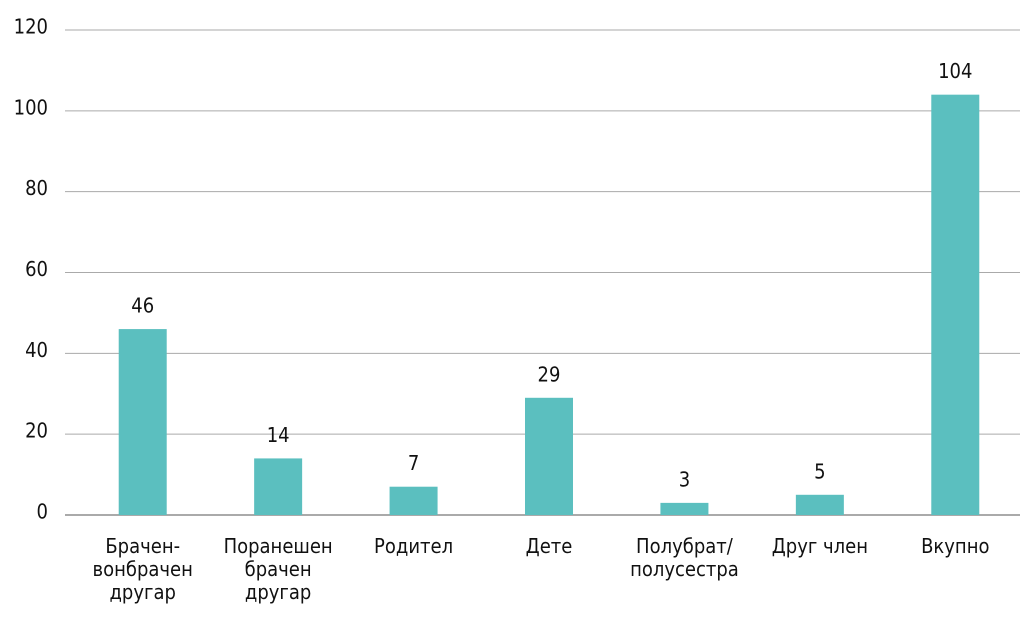  I want to click on y-tick-label: 40, so click(36, 350).